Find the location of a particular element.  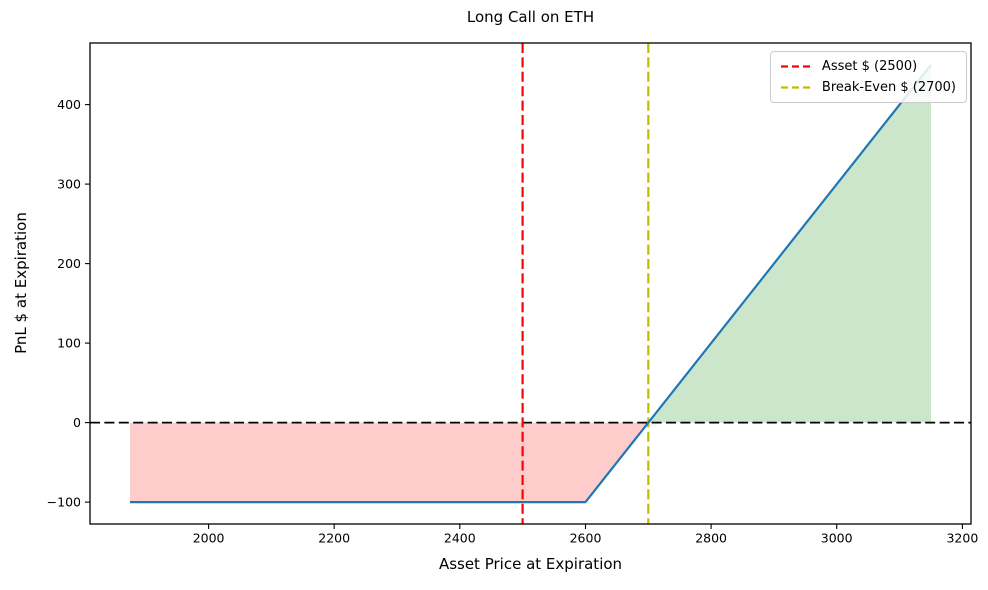

x-tick-label: 2400 is located at coordinates (460, 538).